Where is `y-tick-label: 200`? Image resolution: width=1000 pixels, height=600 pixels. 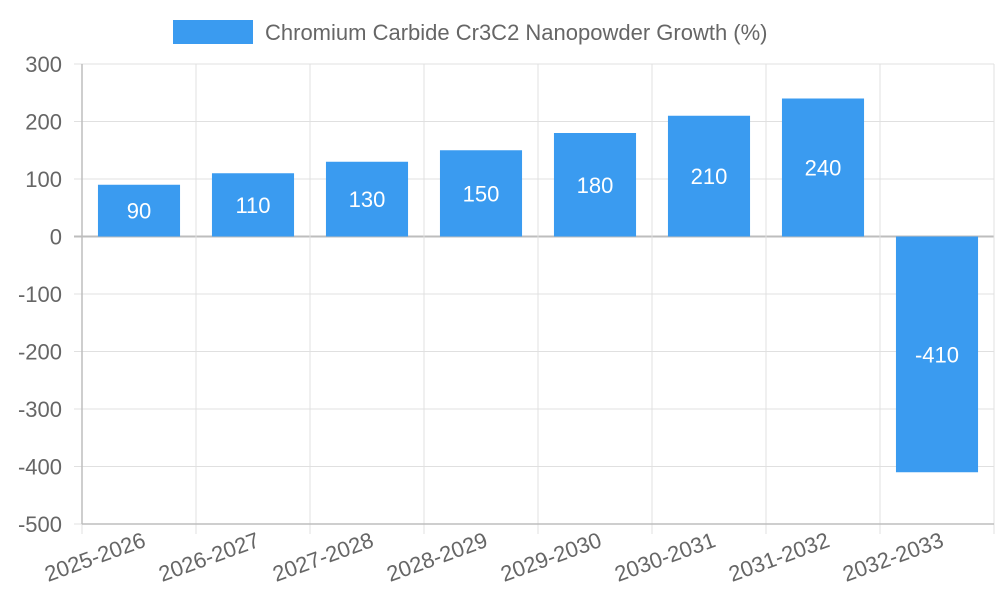 y-tick-label: 200 is located at coordinates (43, 122).